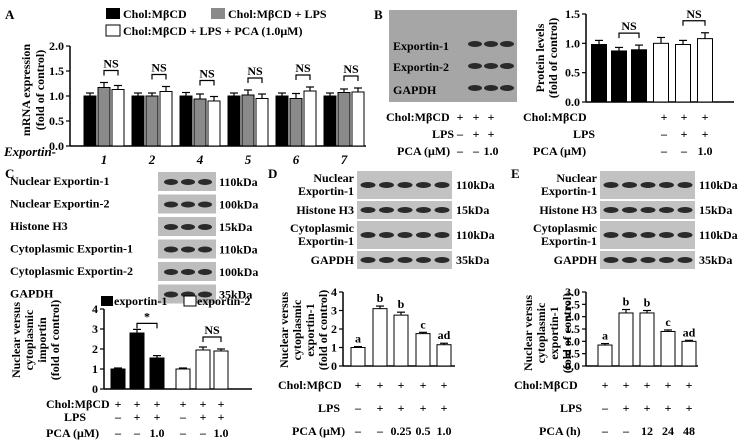 The image size is (745, 444). I want to click on panel-e-ylabel-3: exportin-1, so click(554, 332).